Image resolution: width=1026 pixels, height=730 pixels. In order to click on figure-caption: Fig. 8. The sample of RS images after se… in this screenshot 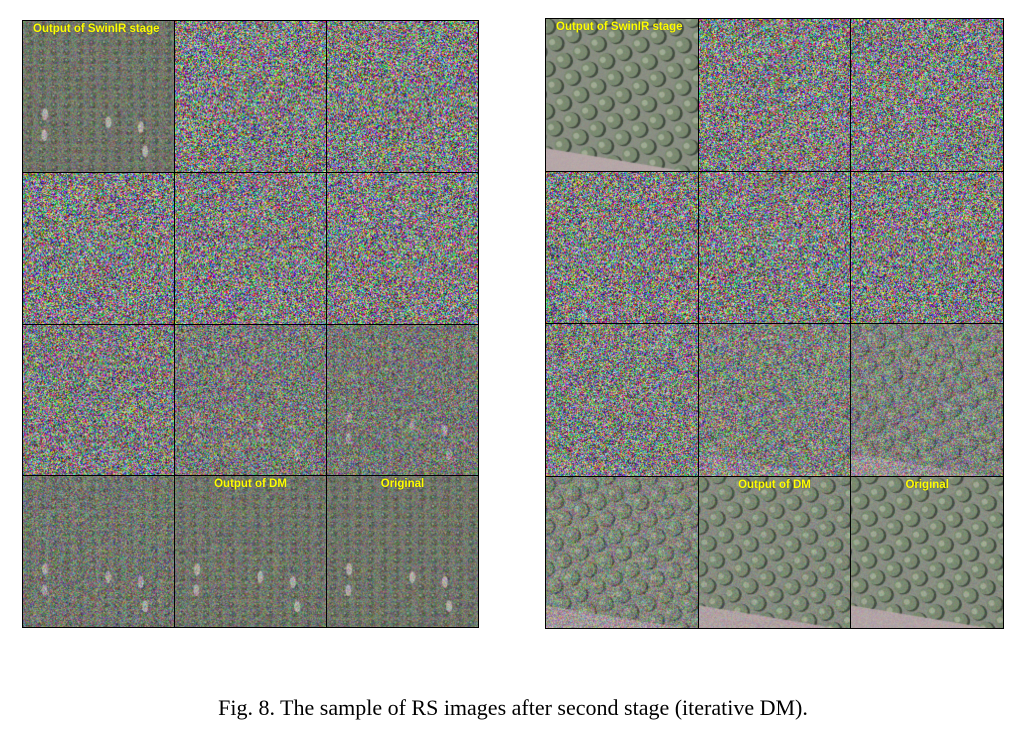, I will do `click(513, 707)`.